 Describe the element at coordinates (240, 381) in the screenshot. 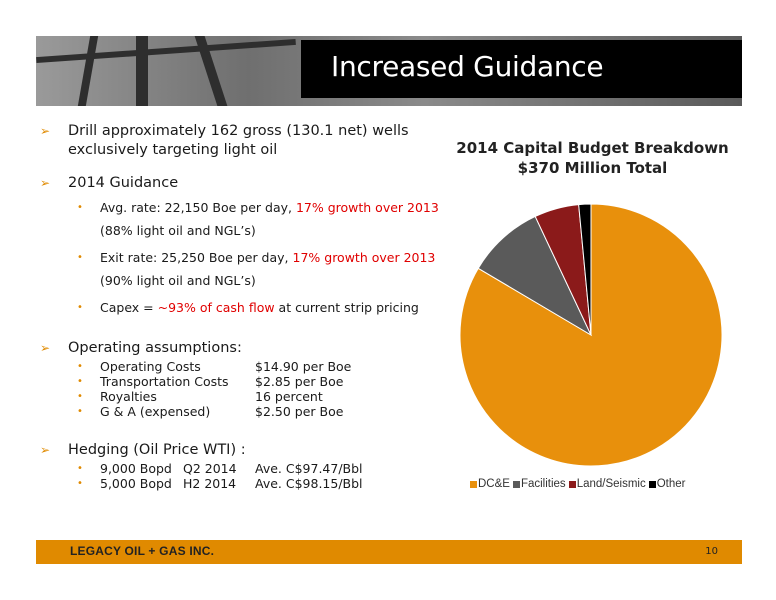

I see `operating-row: • Transportation Costs $2.85 per Boe` at that location.